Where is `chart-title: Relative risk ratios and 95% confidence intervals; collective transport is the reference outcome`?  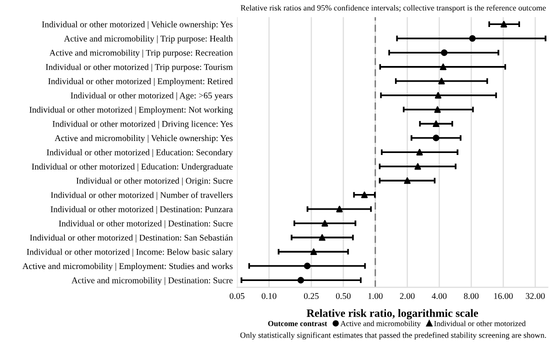
chart-title: Relative risk ratios and 95% confidence intervals; collective transport is the reference outcome is located at coordinates (393, 8).